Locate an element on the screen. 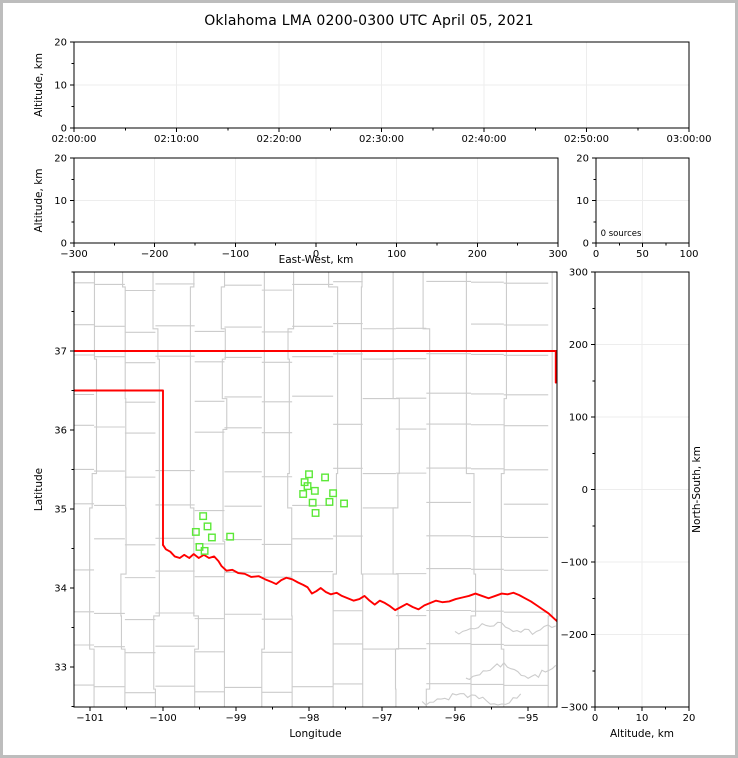 This screenshot has width=738, height=758. y-tick-label: 34 is located at coordinates (60, 589).